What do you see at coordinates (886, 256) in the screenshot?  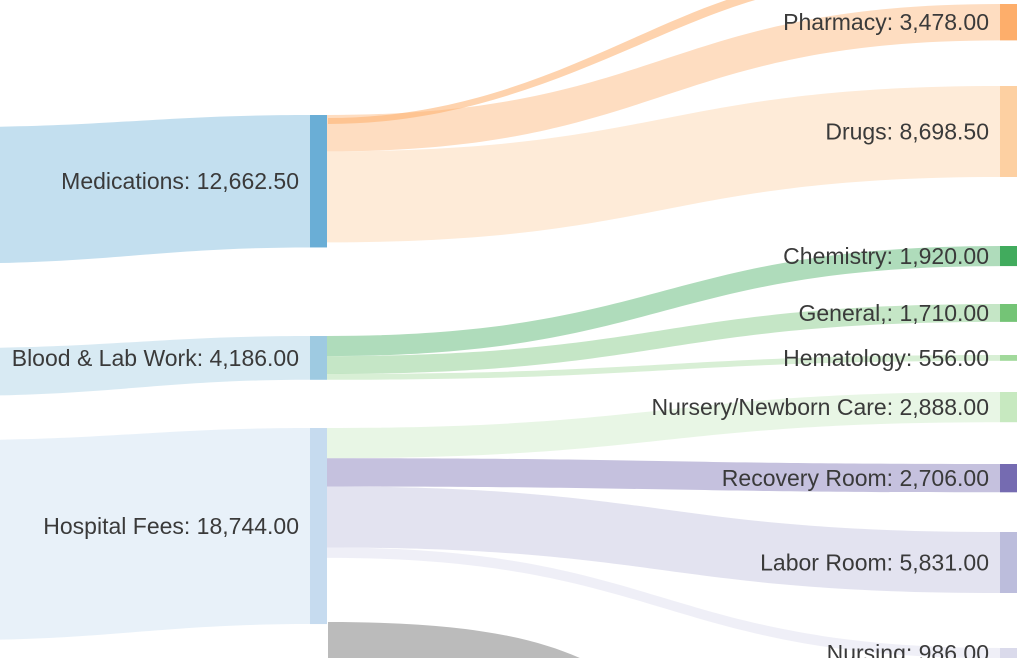 I see `node-label-chemistry: Chemistry: 1,920.00` at bounding box center [886, 256].